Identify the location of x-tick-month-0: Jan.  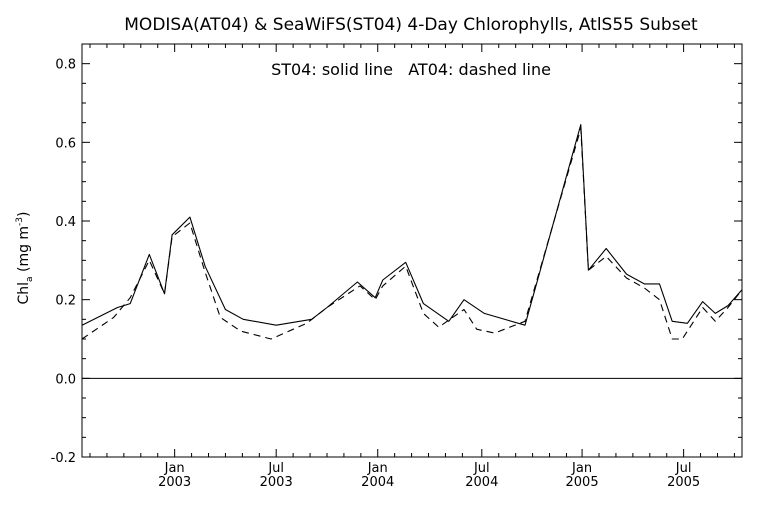
(174, 468).